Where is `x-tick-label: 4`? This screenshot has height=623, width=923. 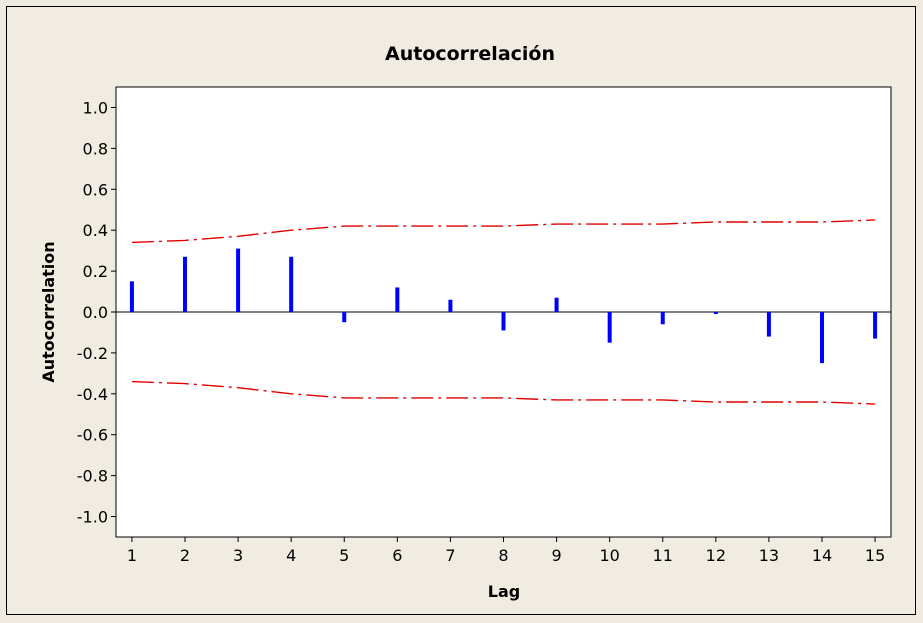
x-tick-label: 4 is located at coordinates (291, 555).